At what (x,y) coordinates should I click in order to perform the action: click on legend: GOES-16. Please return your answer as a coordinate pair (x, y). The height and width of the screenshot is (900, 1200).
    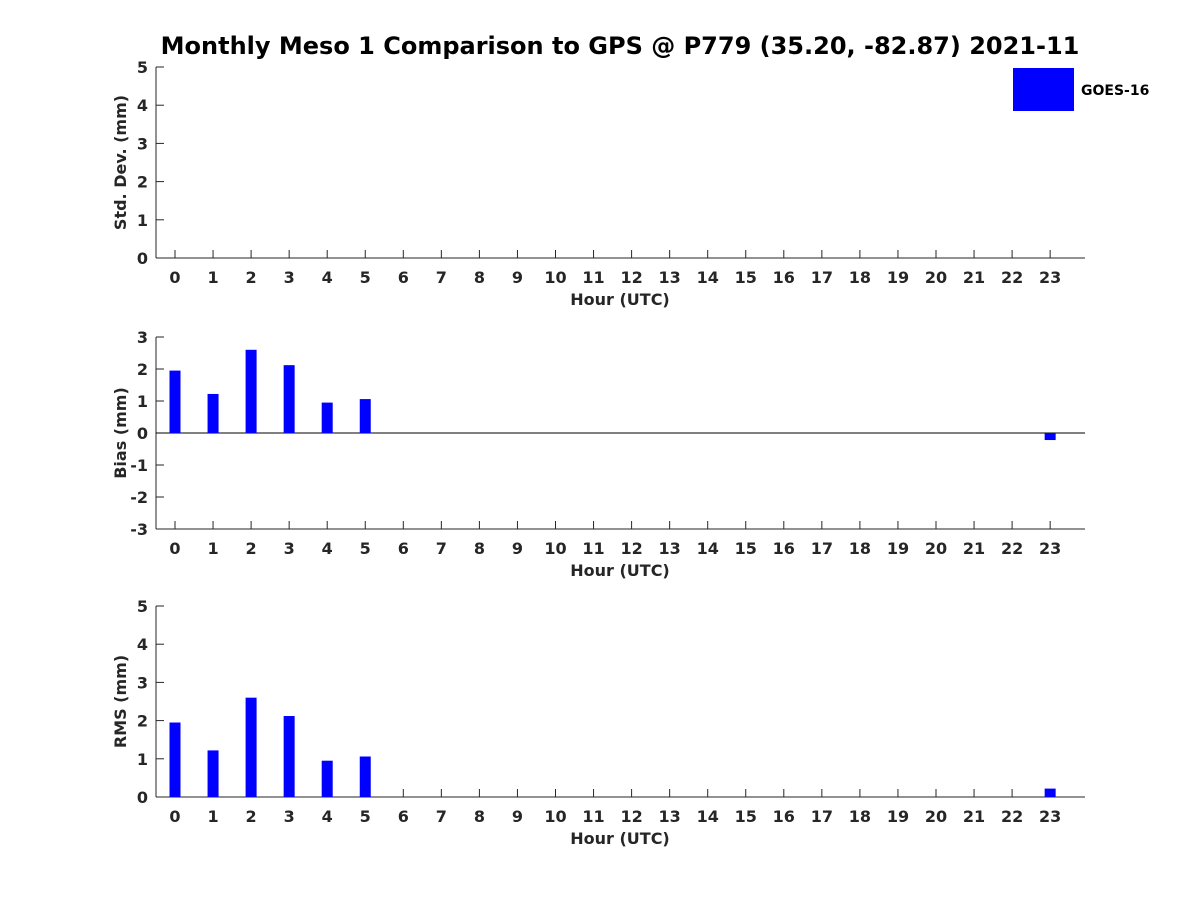
    Looking at the image, I should click on (1081, 89).